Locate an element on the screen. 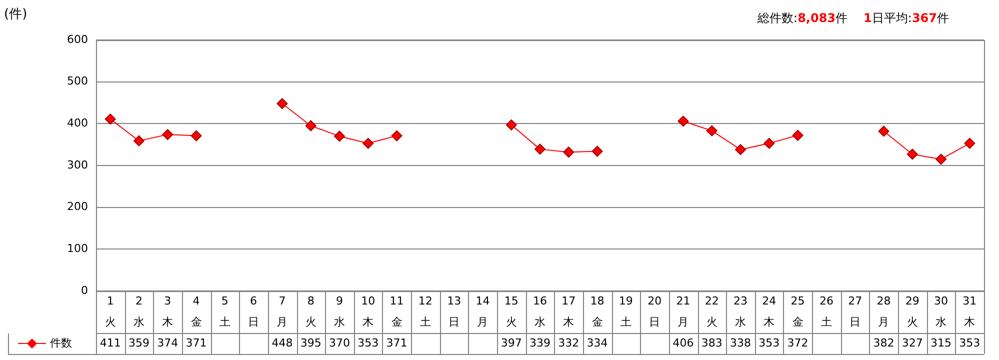 The height and width of the screenshot is (360, 999). text: 1日平均:367件 is located at coordinates (906, 18).